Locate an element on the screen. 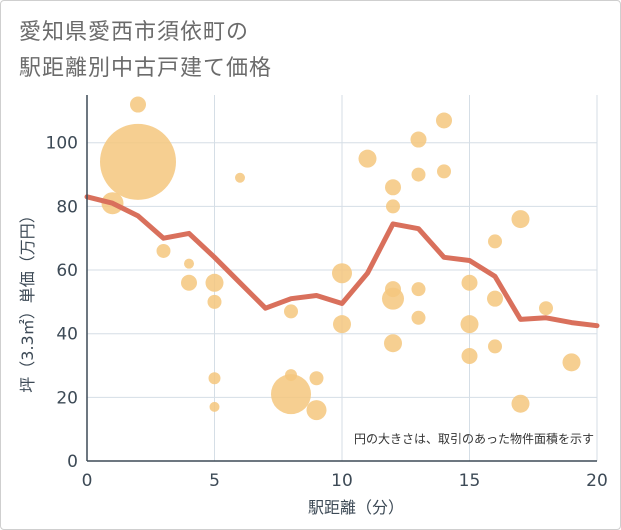 This screenshot has height=530, width=621. title-line-2: 駅距離別中古戸建て価格 is located at coordinates (146, 68).